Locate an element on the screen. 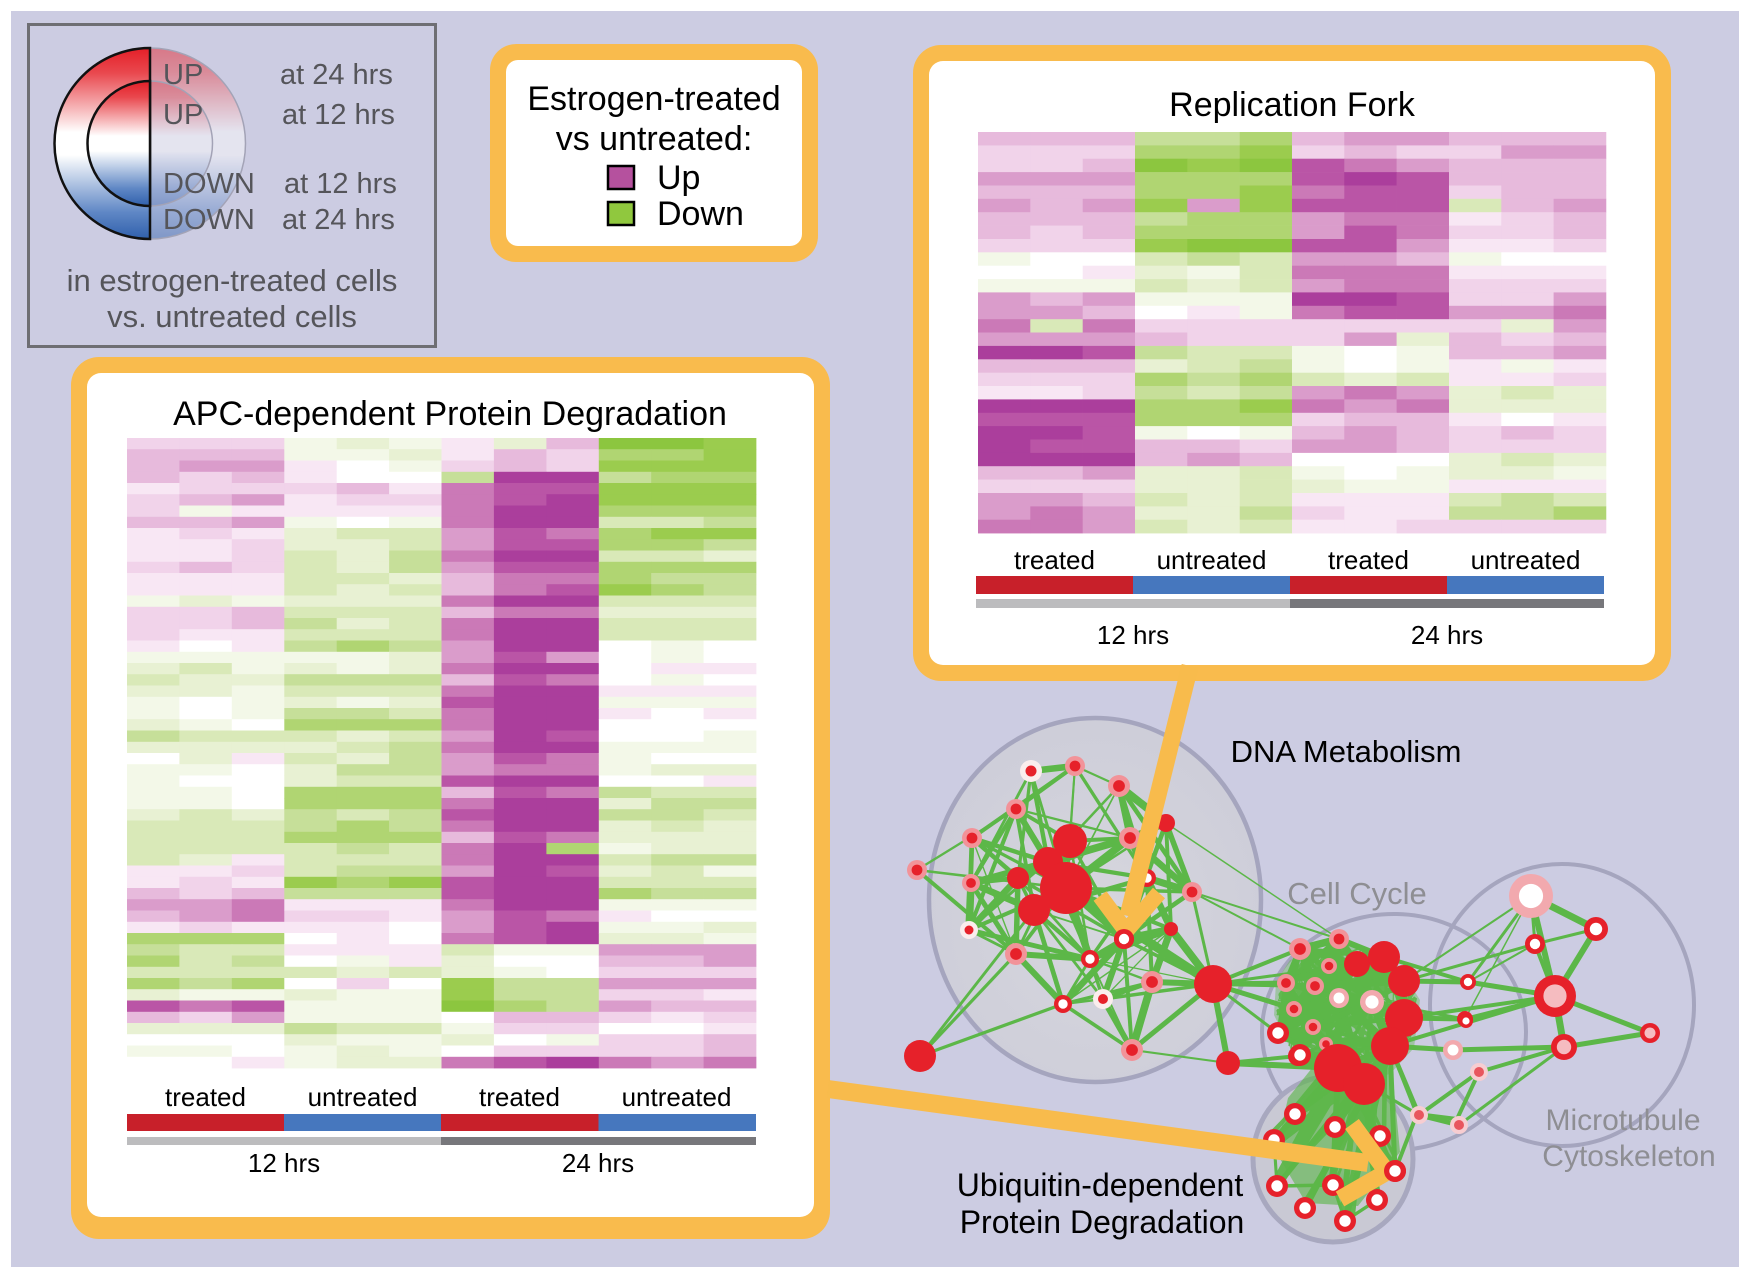  svg-text: vs untreated: is located at coordinates (654, 139).